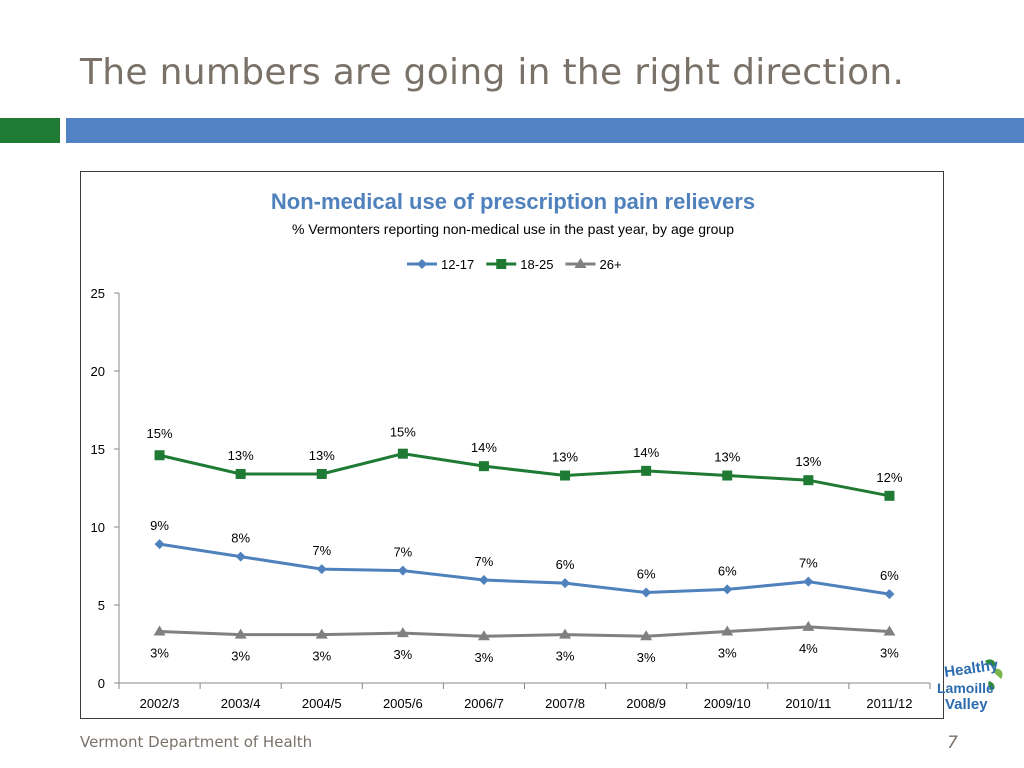  I want to click on legend-entry-18-25: 18-25, so click(520, 264).